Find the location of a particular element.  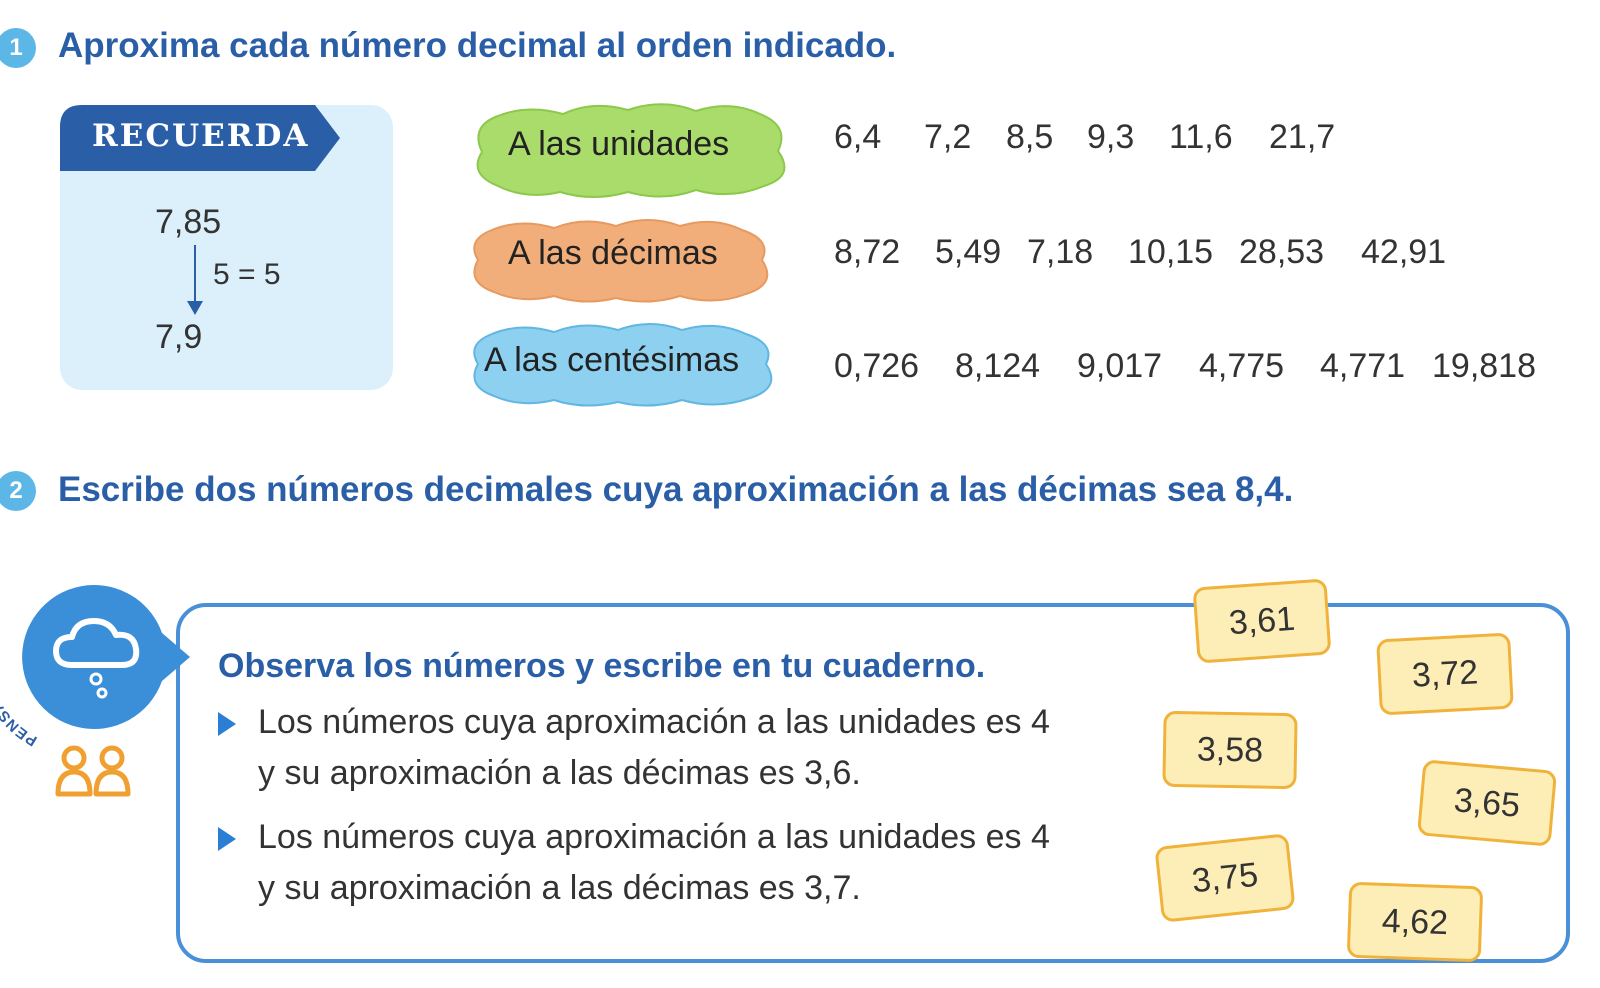

number-card: 3,61 is located at coordinates (1262, 621).